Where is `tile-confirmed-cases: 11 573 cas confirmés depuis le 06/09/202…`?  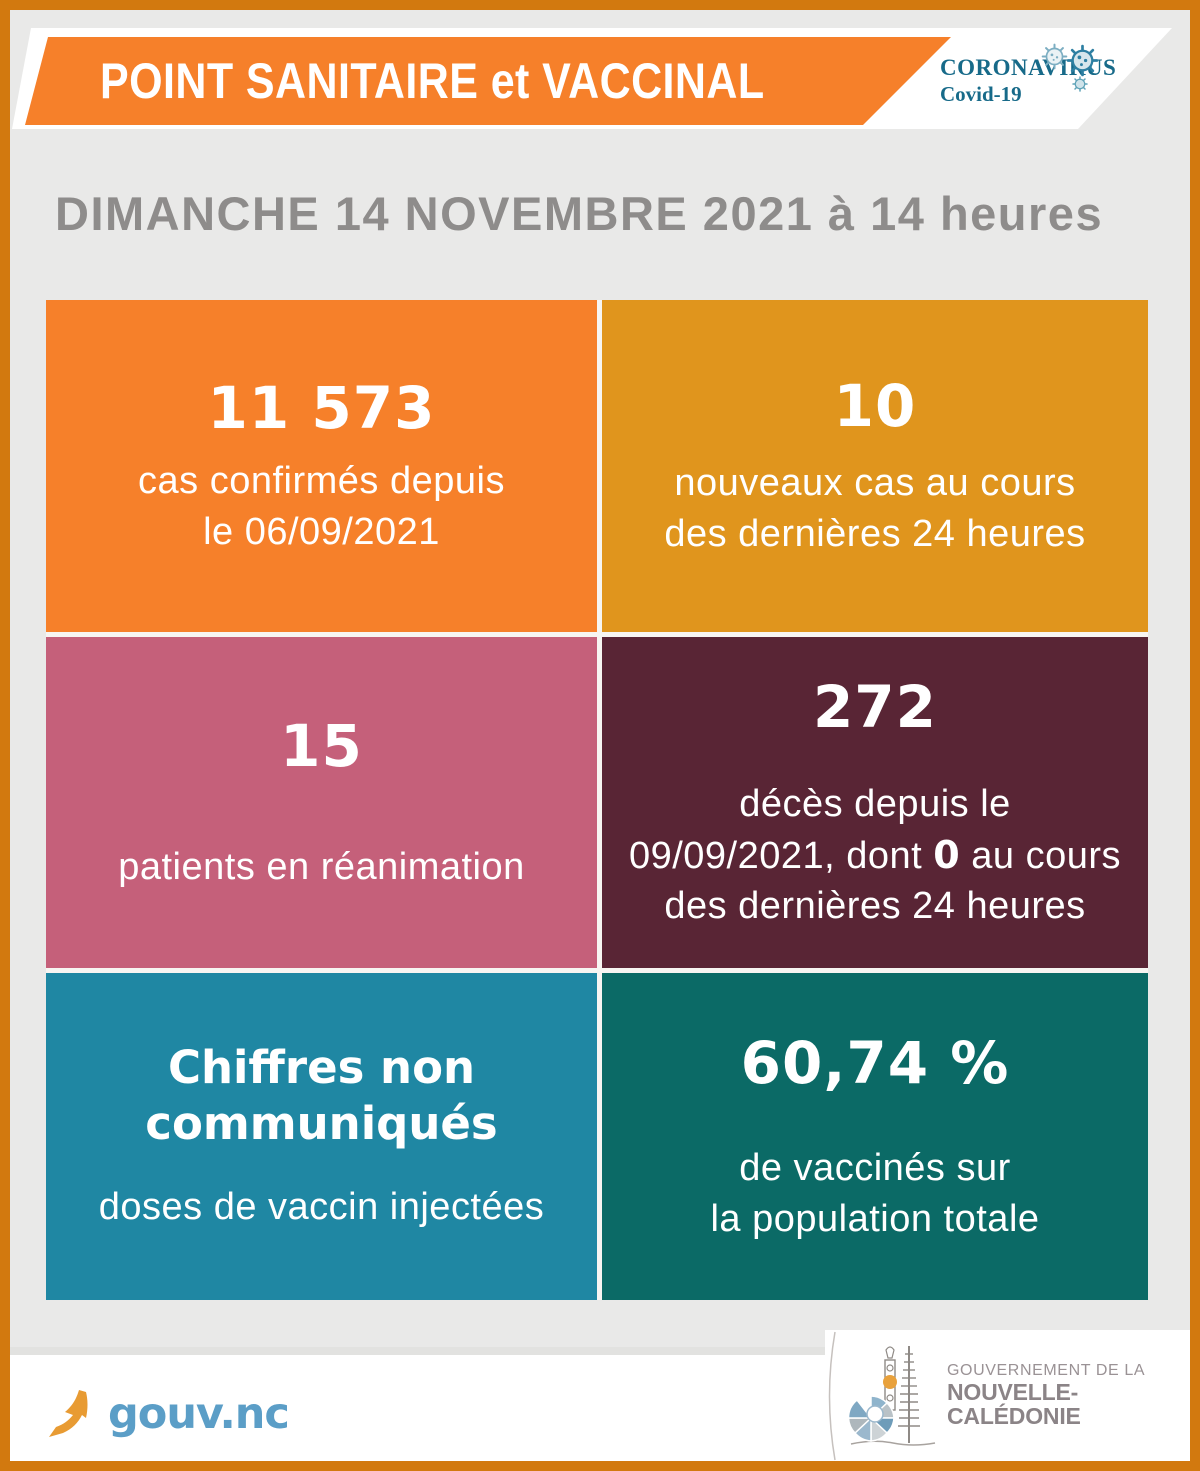
tile-confirmed-cases: 11 573 cas confirmés depuis le 06/09/202… is located at coordinates (321, 466).